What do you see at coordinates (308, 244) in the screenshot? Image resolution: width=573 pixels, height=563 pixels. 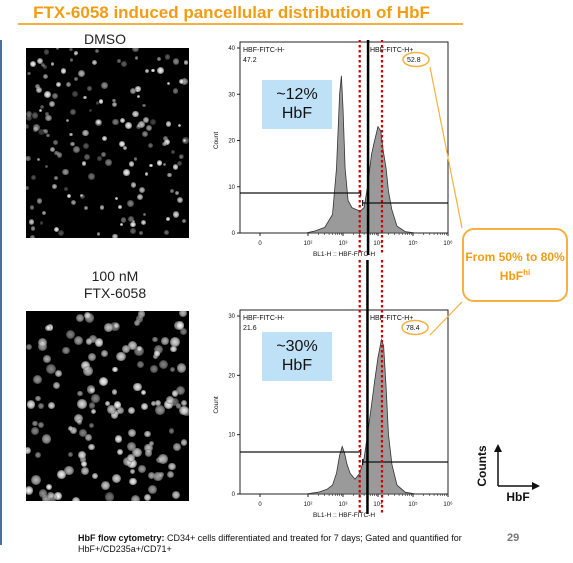 I see `x-tick-label: 10²` at bounding box center [308, 244].